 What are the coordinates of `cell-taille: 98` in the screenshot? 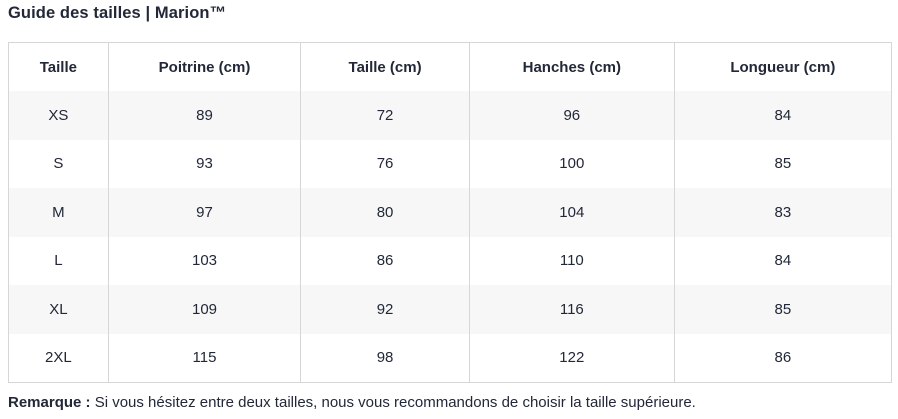 It's located at (385, 357).